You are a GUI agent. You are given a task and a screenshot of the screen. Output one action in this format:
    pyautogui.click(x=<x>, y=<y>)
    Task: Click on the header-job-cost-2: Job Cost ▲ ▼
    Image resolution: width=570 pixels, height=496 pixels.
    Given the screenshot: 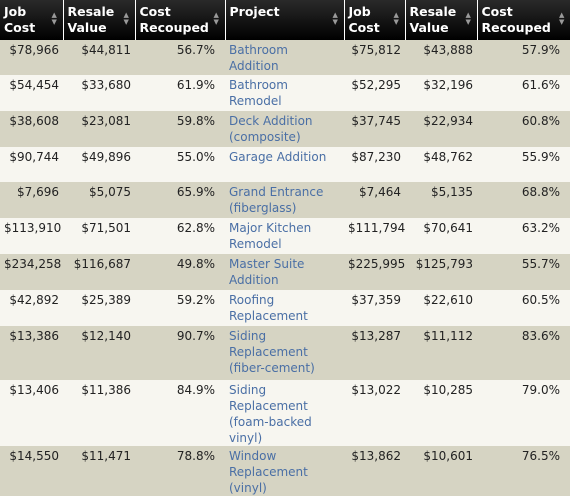 What is the action you would take?
    pyautogui.click(x=375, y=20)
    